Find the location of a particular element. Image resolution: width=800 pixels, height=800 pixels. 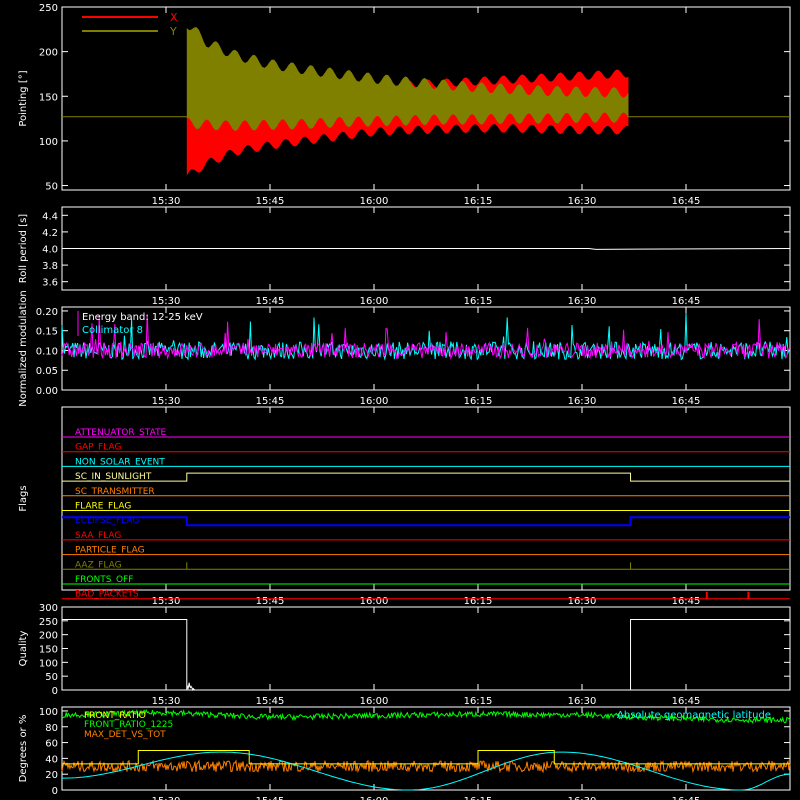

quality-ytick-label: 200 is located at coordinates (48, 636).